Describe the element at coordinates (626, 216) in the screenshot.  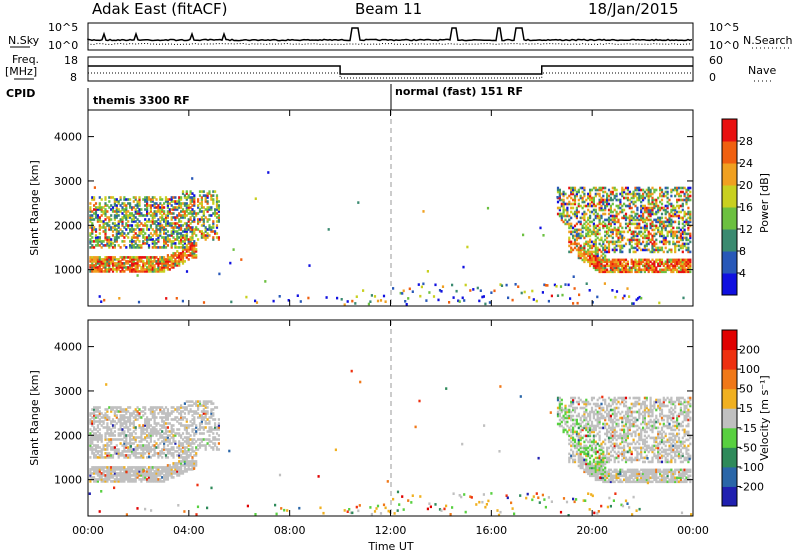
I see `power-cell-2031` at that location.